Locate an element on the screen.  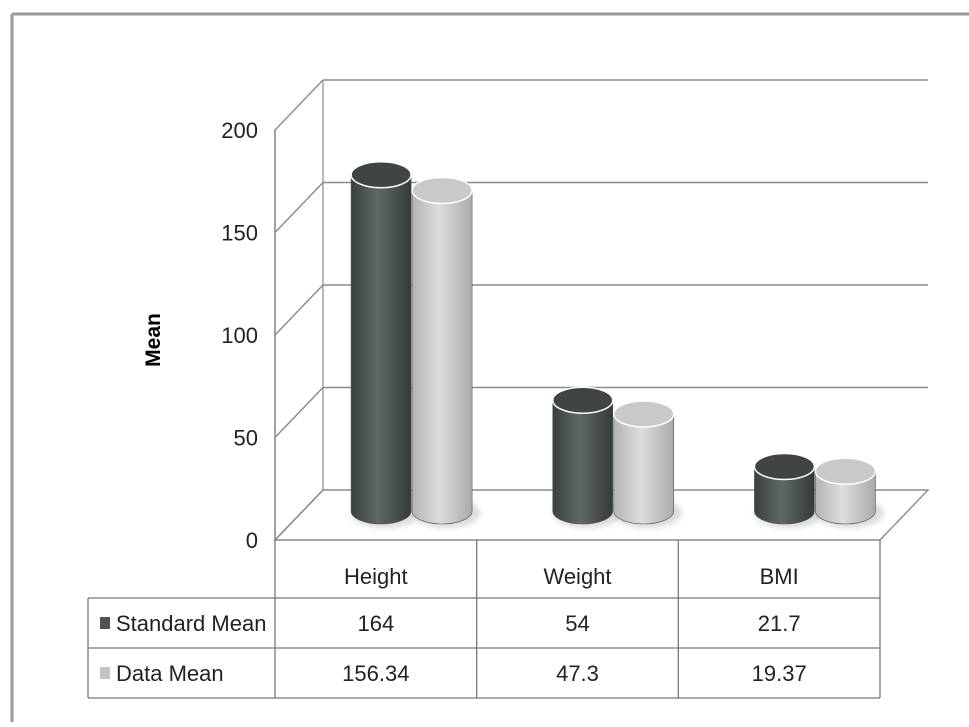
y-axis-label: Mean is located at coordinates (153, 340).